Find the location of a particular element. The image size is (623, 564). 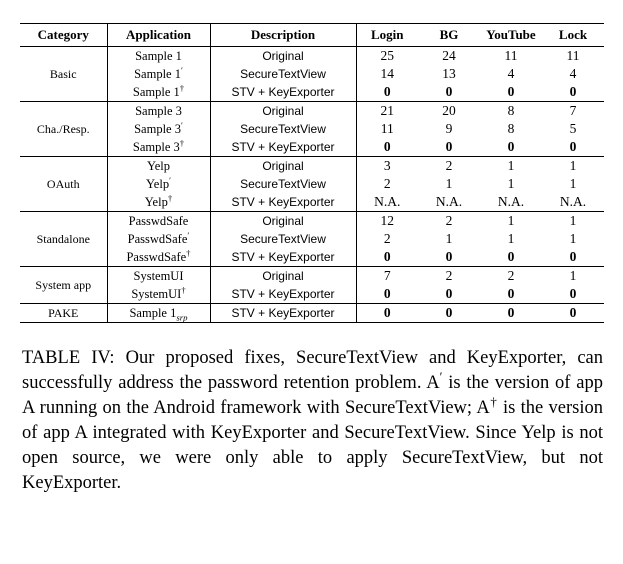

category-cell: Basic is located at coordinates (64, 74).